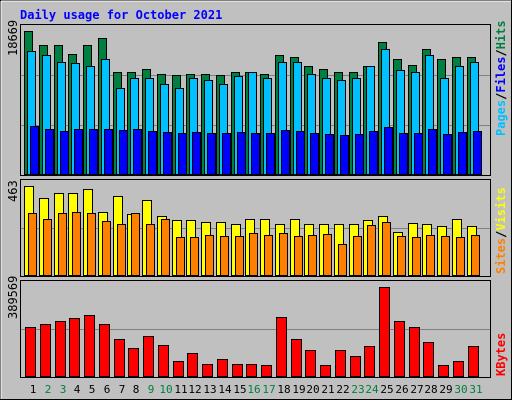 The image size is (512, 400). Describe the element at coordinates (151, 389) in the screenshot. I see `day-label-9: 9` at that location.